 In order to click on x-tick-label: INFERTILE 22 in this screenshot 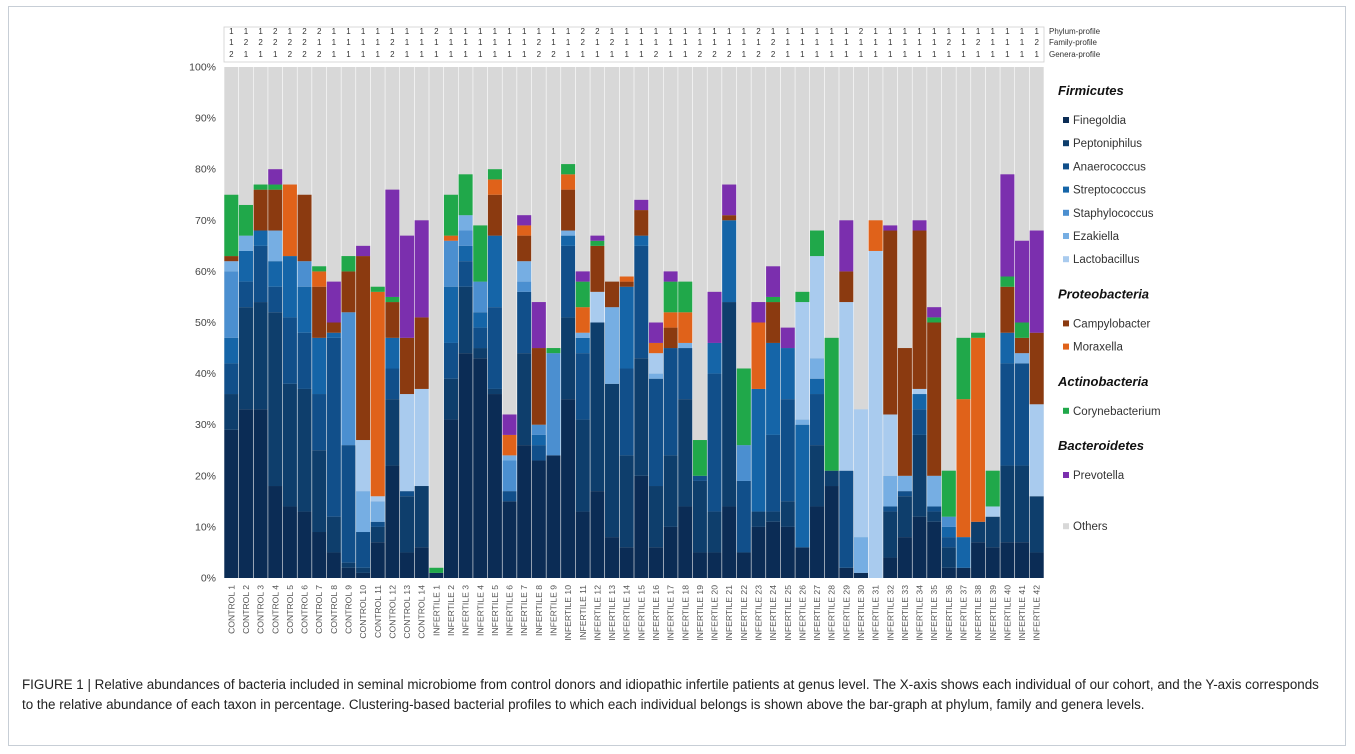, I will do `click(744, 613)`.